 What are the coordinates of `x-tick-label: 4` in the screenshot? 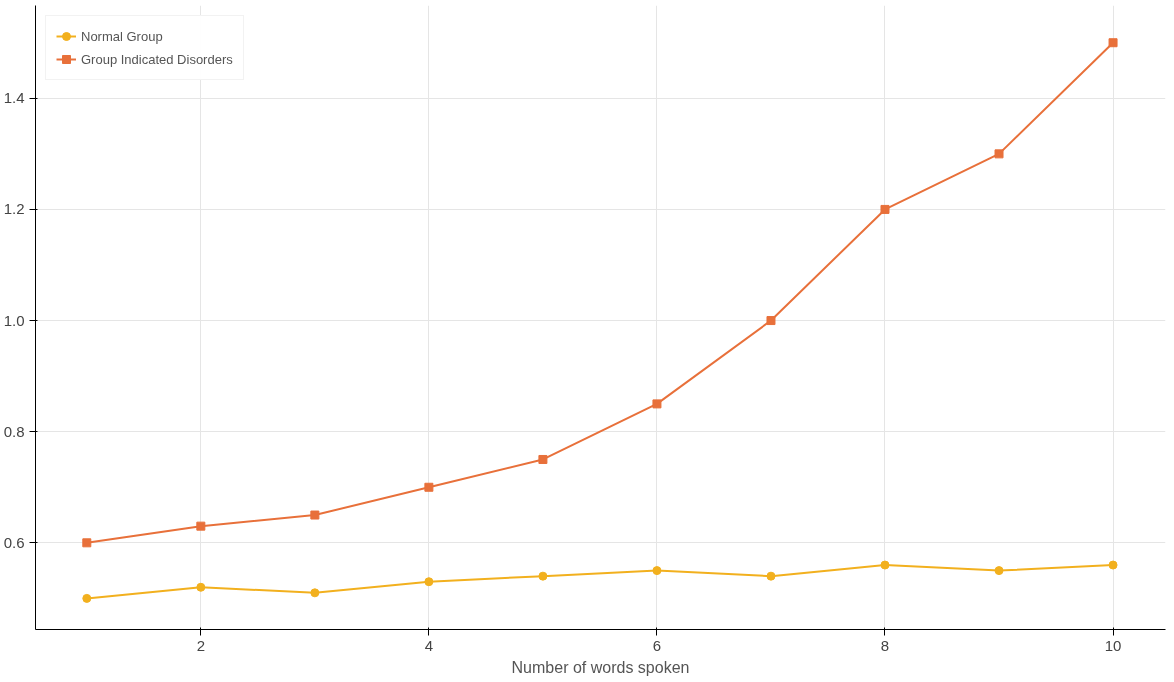 It's located at (429, 645).